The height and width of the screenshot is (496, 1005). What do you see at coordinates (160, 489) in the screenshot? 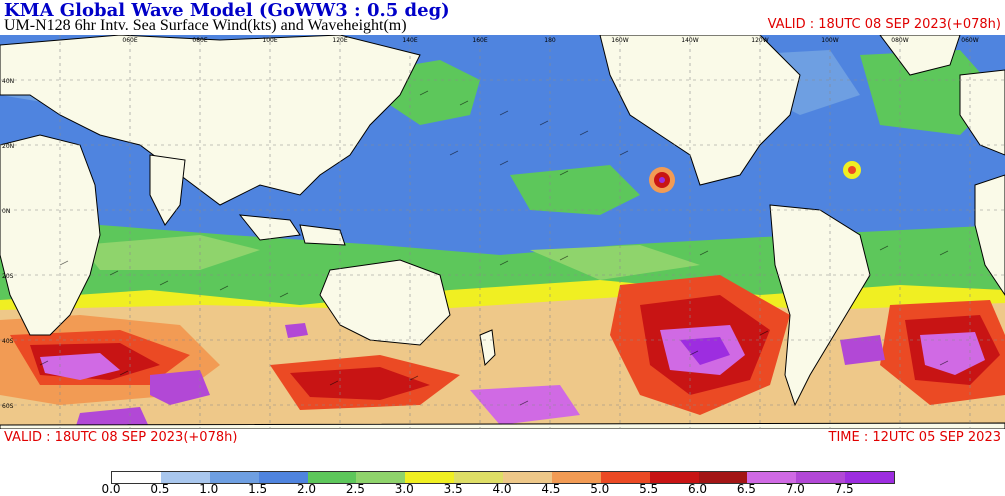
I see `colorbar-tick-label: 0.5` at bounding box center [160, 489].